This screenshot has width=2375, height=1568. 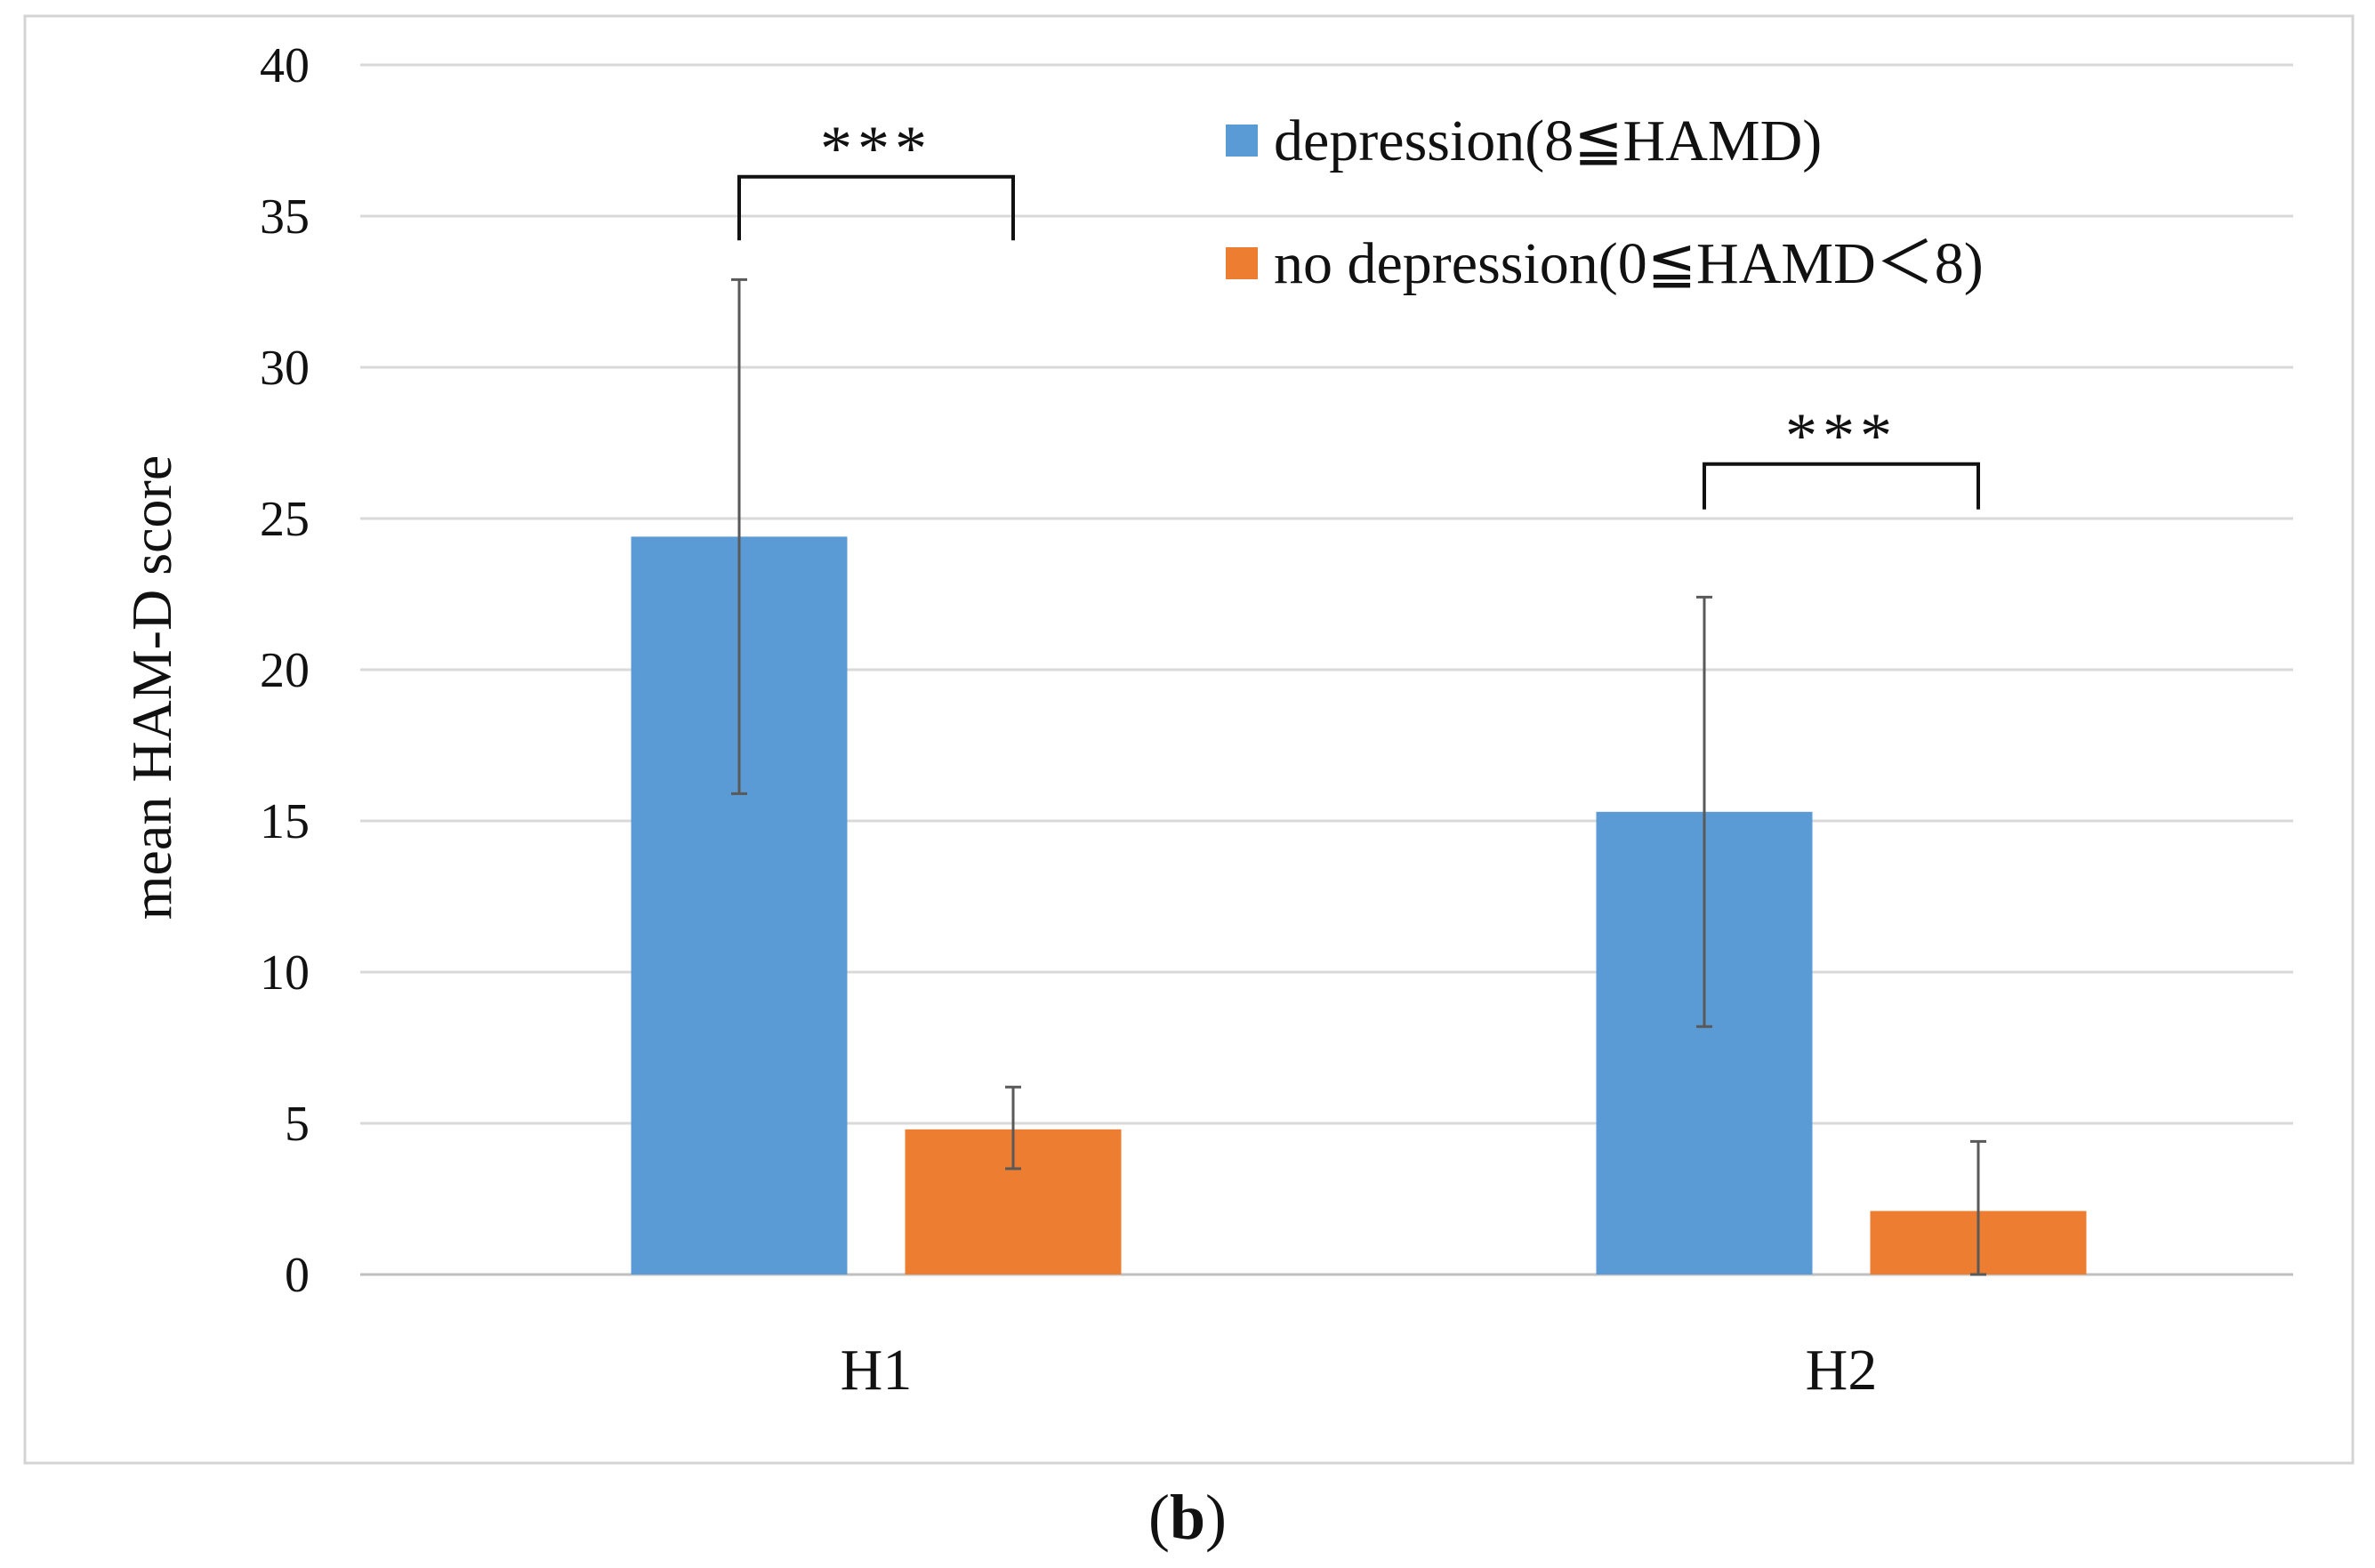 I want to click on y-tick-label: 25, so click(x=285, y=519).